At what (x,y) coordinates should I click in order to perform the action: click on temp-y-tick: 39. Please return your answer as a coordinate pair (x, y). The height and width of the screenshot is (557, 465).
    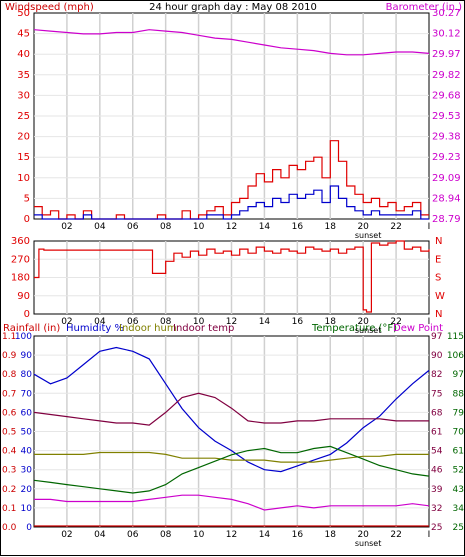
    Looking at the image, I should click on (437, 490).